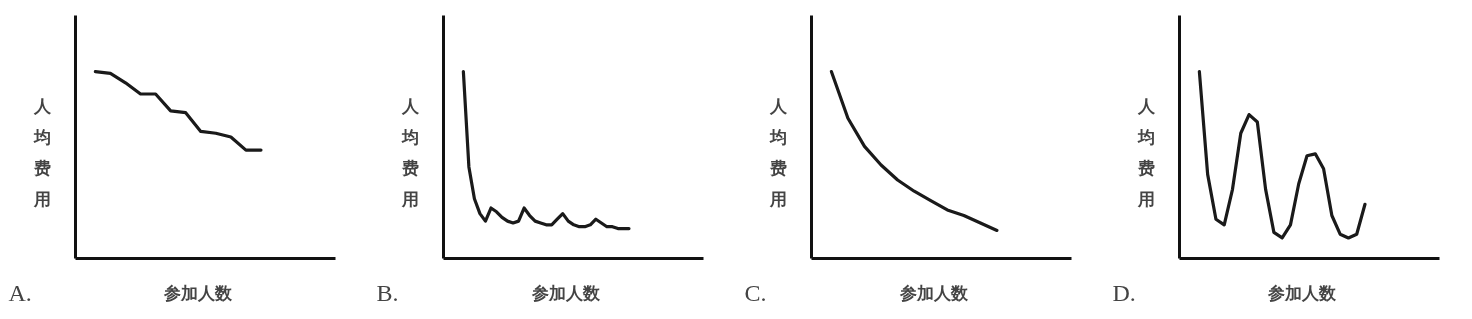 This screenshot has width=1472, height=319. Describe the element at coordinates (20, 292) in the screenshot. I see `text: A.` at that location.